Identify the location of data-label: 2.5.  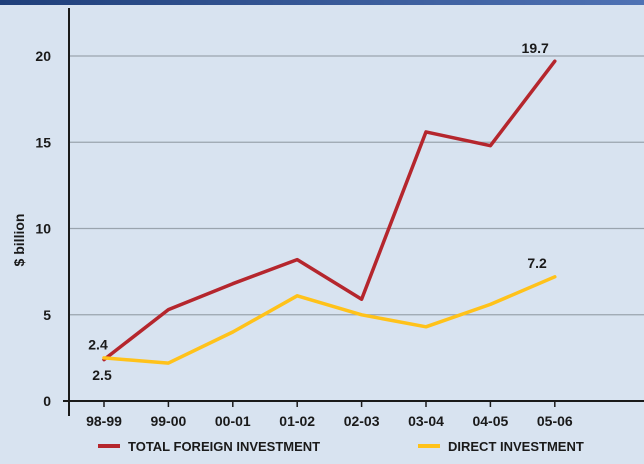
(102, 375).